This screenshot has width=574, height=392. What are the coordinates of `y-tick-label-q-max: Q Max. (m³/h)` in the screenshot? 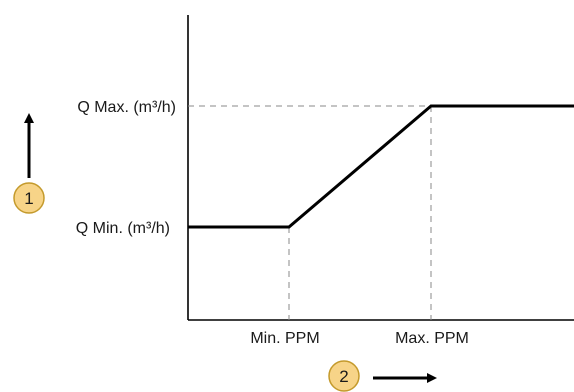 It's located at (126, 107).